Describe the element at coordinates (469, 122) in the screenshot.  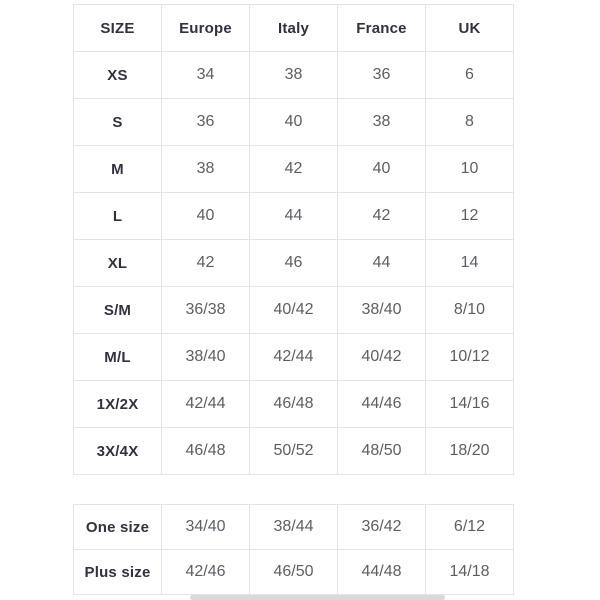
I see `value-cell: 8` at that location.